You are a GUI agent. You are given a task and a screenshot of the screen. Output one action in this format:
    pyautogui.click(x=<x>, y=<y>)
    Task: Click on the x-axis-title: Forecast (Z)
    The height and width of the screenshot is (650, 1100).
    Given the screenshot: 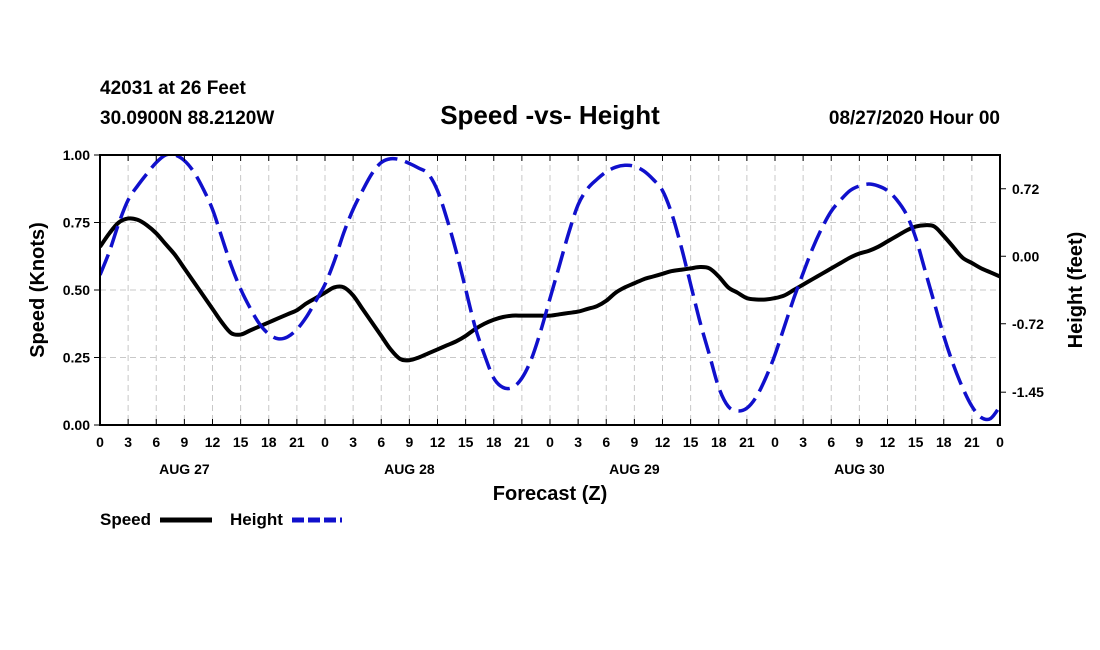 What is the action you would take?
    pyautogui.click(x=550, y=494)
    